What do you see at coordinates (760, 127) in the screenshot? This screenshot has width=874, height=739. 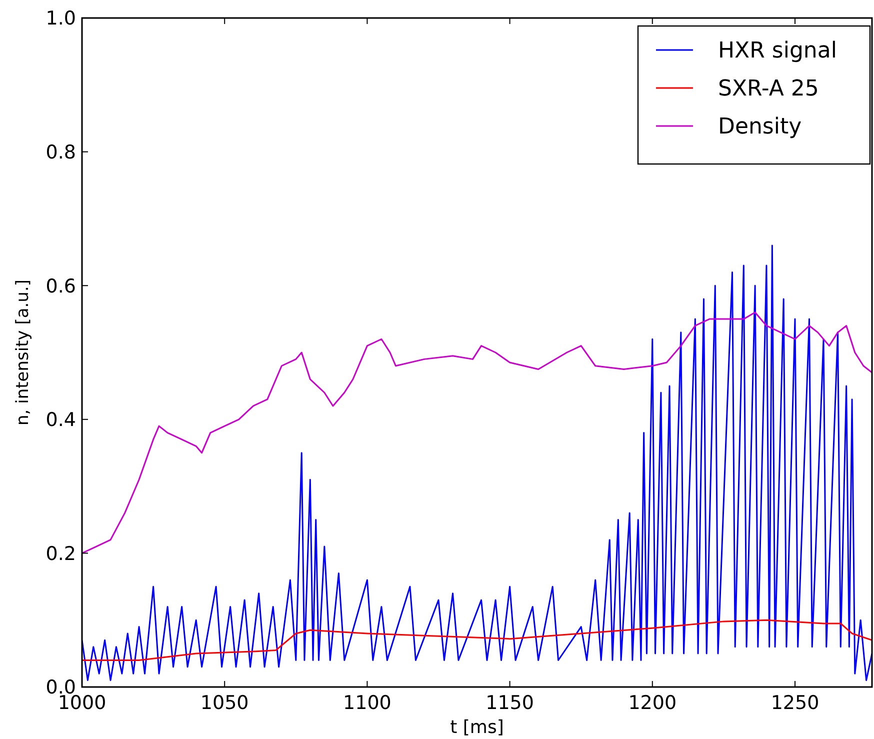 I see `legend-label: Density` at bounding box center [760, 127].